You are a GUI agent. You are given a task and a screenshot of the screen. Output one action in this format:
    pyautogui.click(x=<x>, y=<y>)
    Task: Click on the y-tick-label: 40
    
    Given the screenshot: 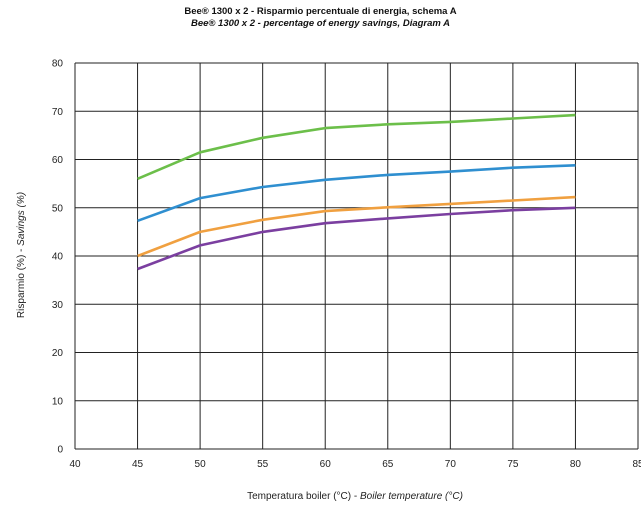 What is the action you would take?
    pyautogui.click(x=58, y=257)
    